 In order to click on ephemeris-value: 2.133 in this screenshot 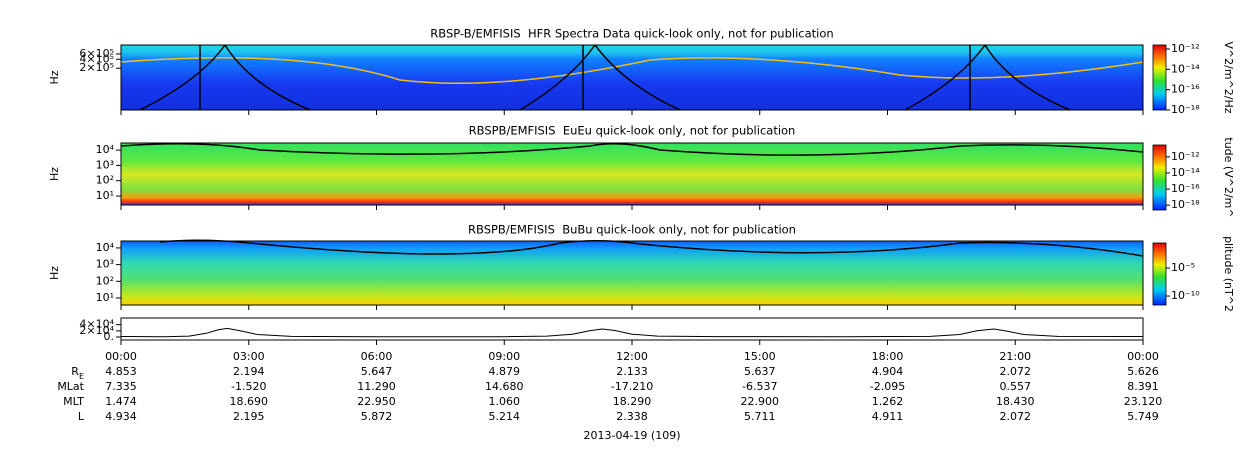, I will do `click(632, 371)`.